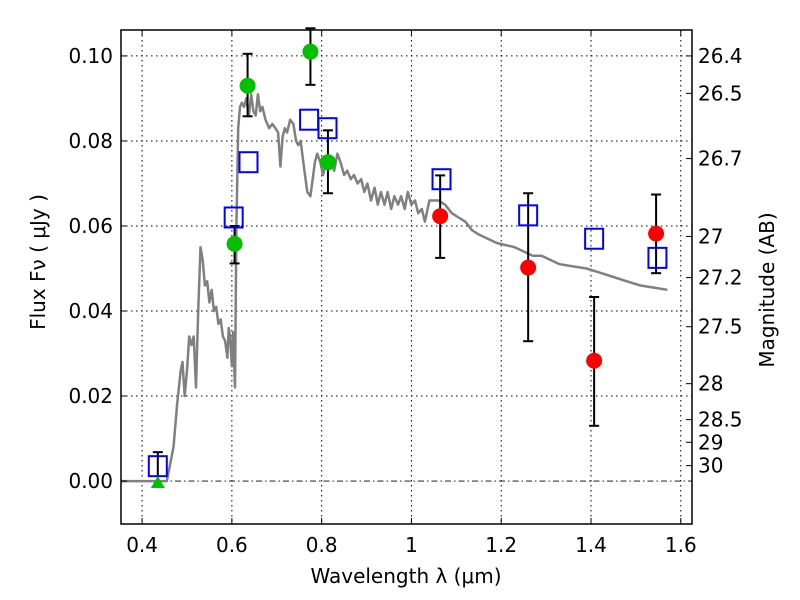 The image size is (800, 600). I want to click on right-axis-title: Magnitude (AB), so click(767, 289).